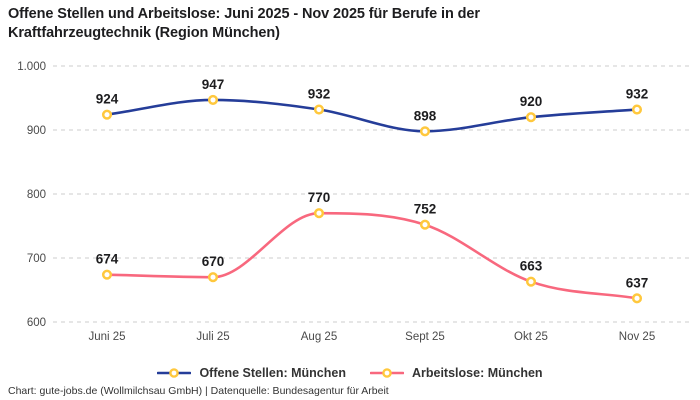 This screenshot has width=700, height=400. Describe the element at coordinates (531, 266) in the screenshot. I see `series-1-value-label: 663` at that location.